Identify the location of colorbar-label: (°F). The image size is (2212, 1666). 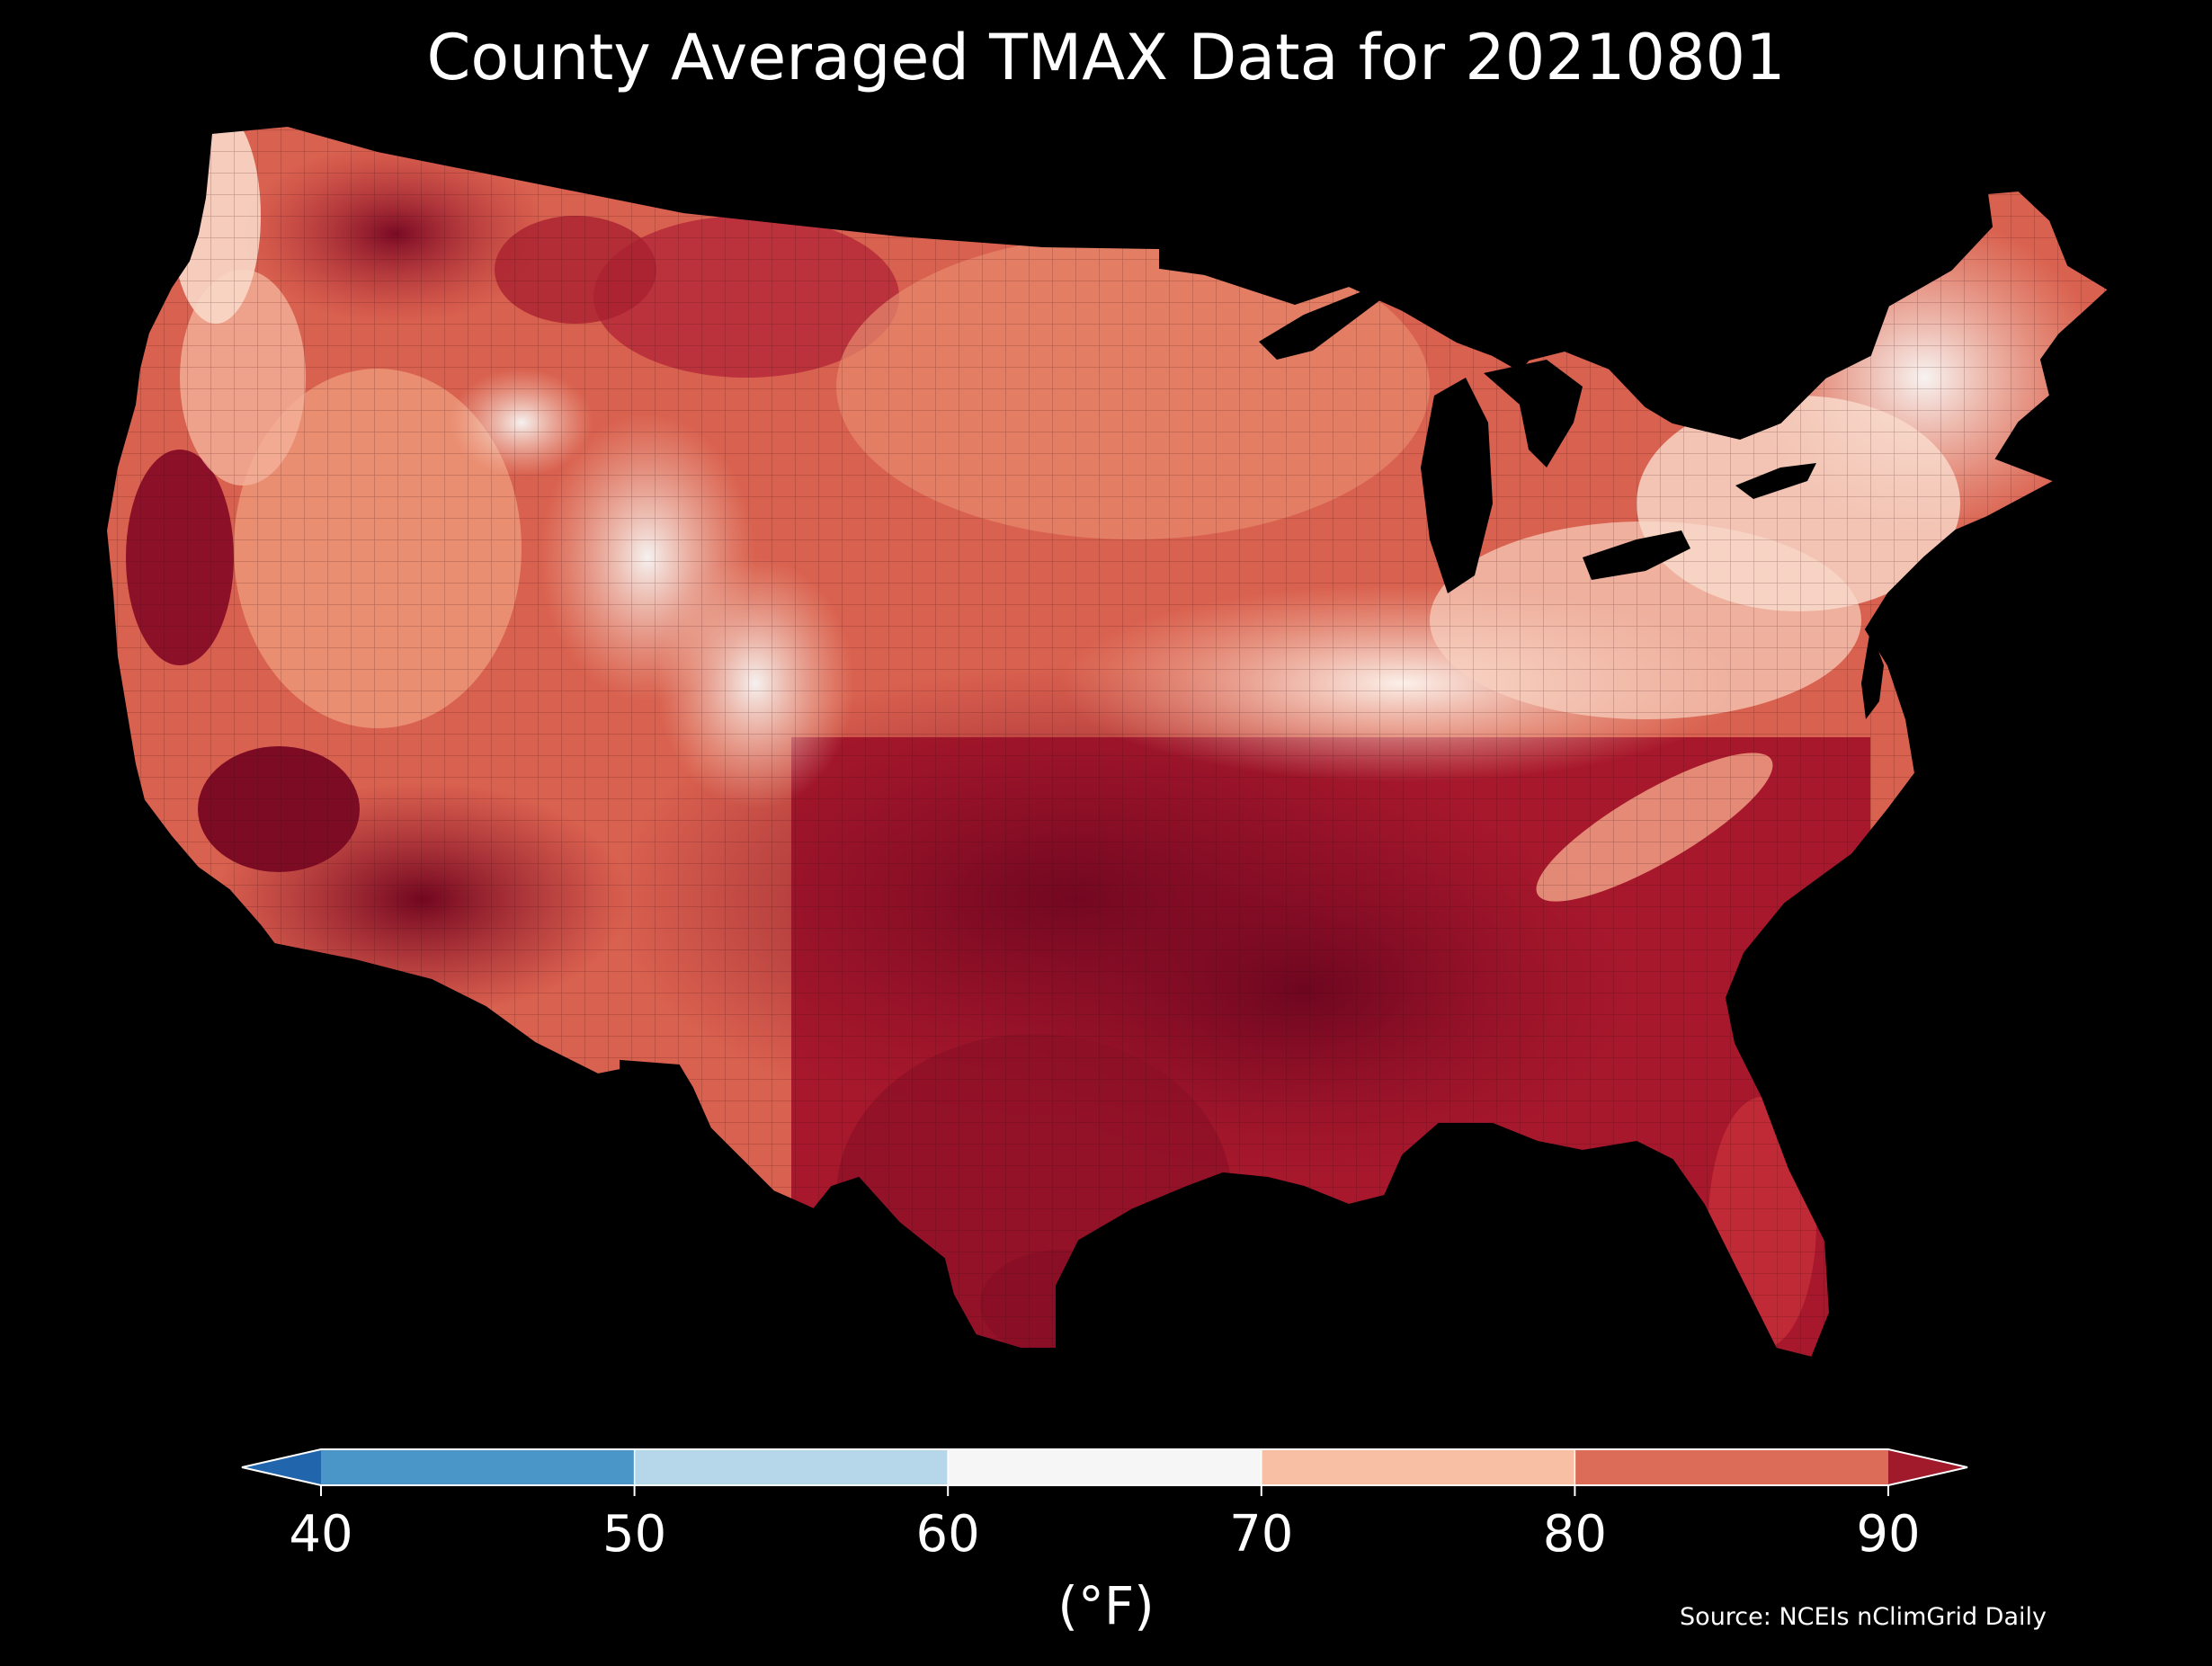
(1106, 1605).